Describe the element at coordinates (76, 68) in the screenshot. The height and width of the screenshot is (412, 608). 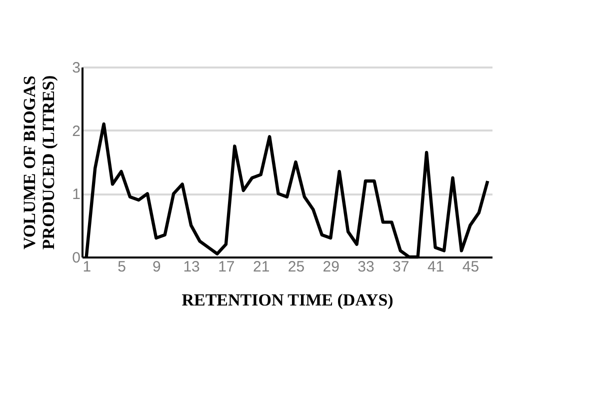
I see `y-tick-label: 3` at that location.